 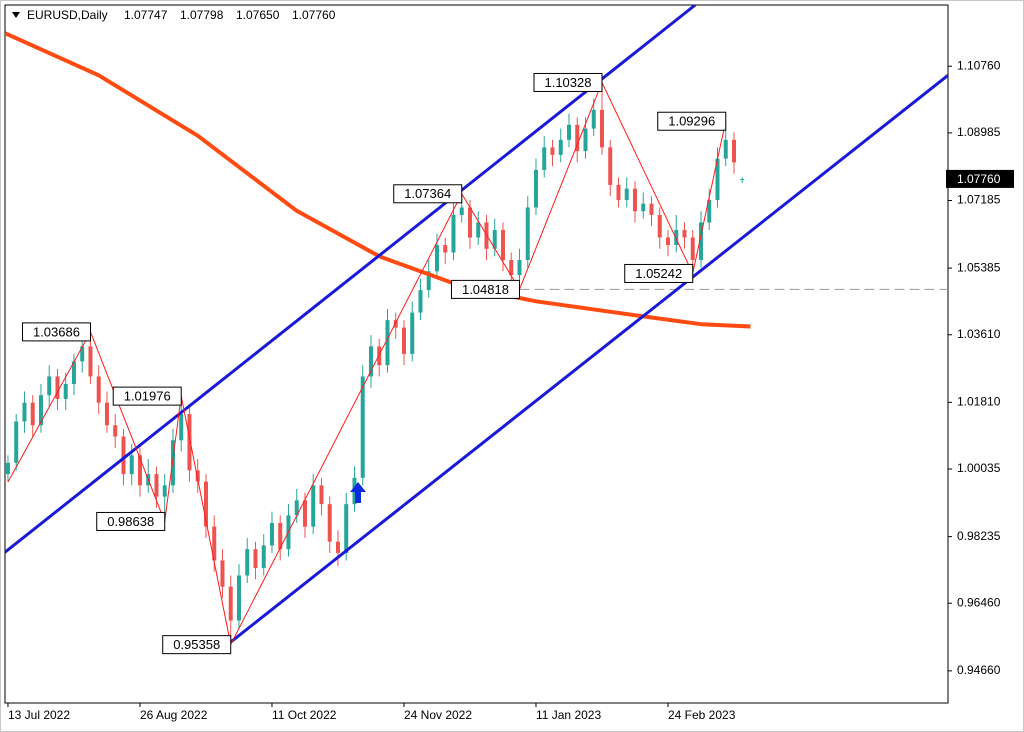 I want to click on y-tick-label: 1.05385, so click(x=979, y=267).